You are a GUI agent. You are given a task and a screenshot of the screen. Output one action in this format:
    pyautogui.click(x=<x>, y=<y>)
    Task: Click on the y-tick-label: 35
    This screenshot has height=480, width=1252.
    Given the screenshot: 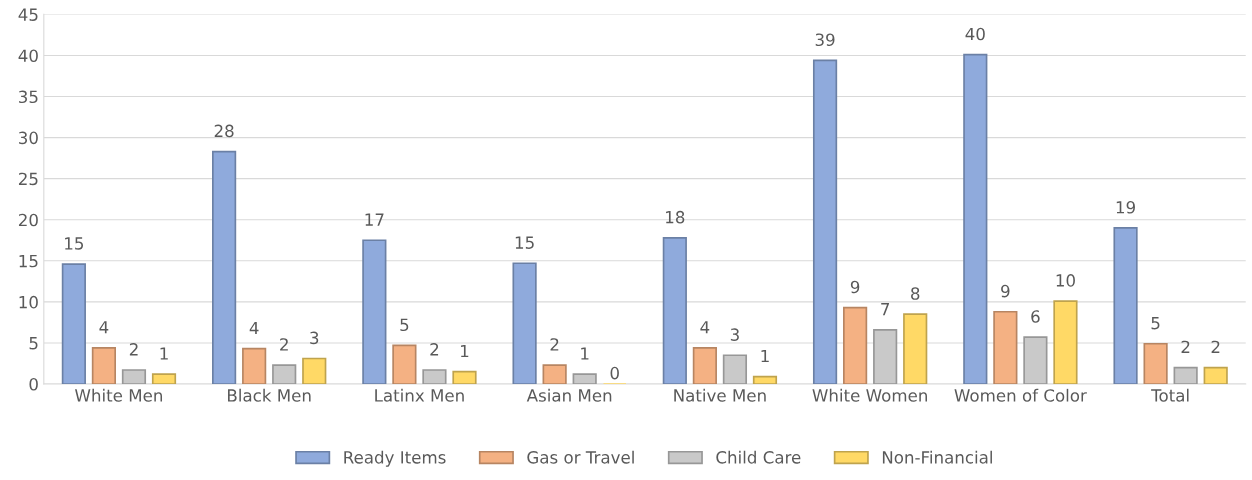 What is the action you would take?
    pyautogui.click(x=28, y=97)
    